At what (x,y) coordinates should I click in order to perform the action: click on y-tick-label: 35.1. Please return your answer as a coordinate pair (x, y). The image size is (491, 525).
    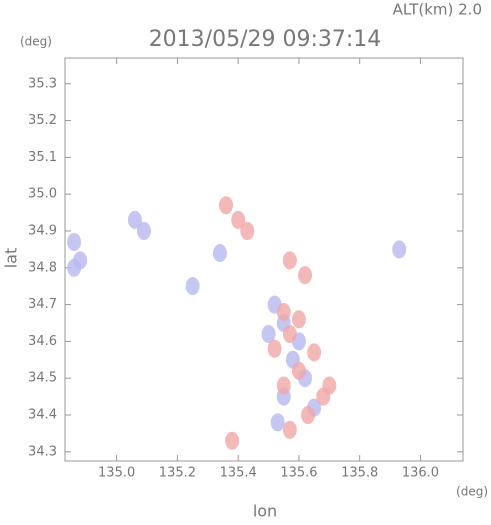
    Looking at the image, I should click on (42, 157).